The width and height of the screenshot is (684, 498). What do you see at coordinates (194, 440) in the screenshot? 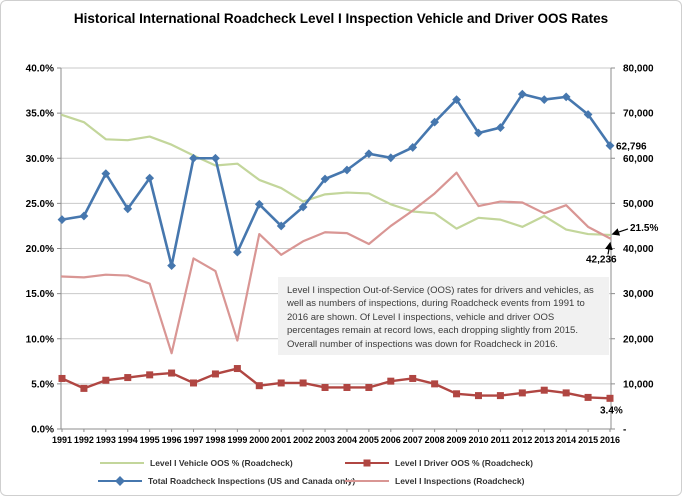
I see `svg-text: 1997` at bounding box center [194, 440].